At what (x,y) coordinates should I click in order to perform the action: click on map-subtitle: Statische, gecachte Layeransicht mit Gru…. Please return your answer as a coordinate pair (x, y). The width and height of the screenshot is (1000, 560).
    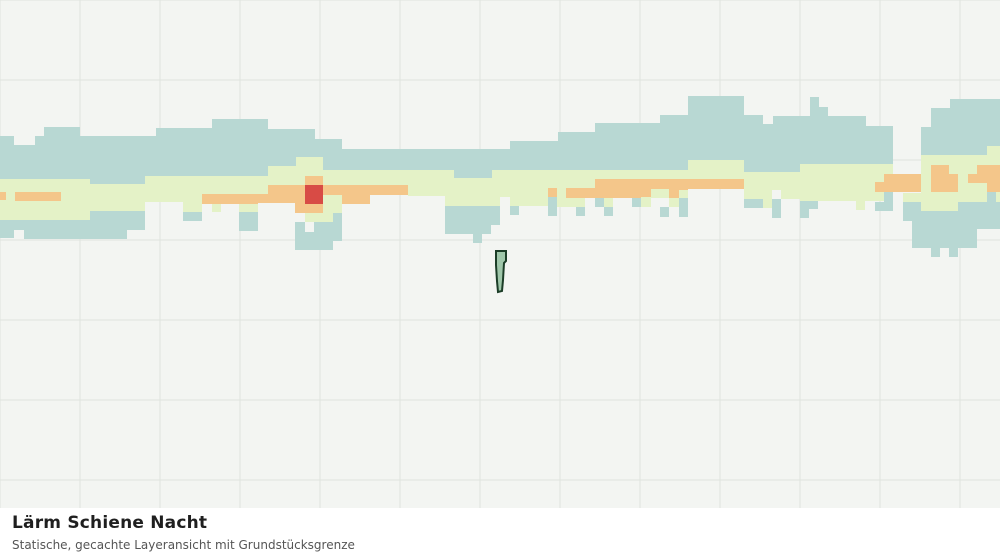
    Looking at the image, I should click on (183, 545).